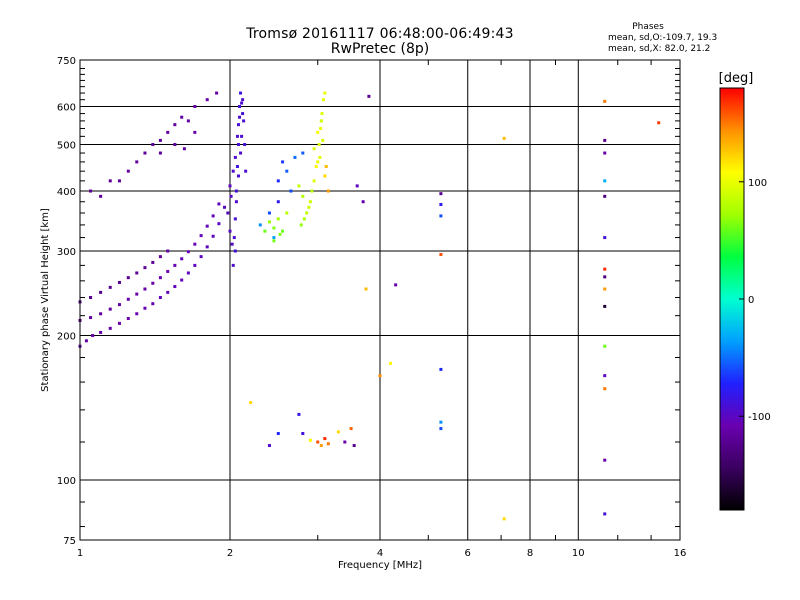 This screenshot has height=600, width=800. I want to click on y-tick-label: 750, so click(66, 61).